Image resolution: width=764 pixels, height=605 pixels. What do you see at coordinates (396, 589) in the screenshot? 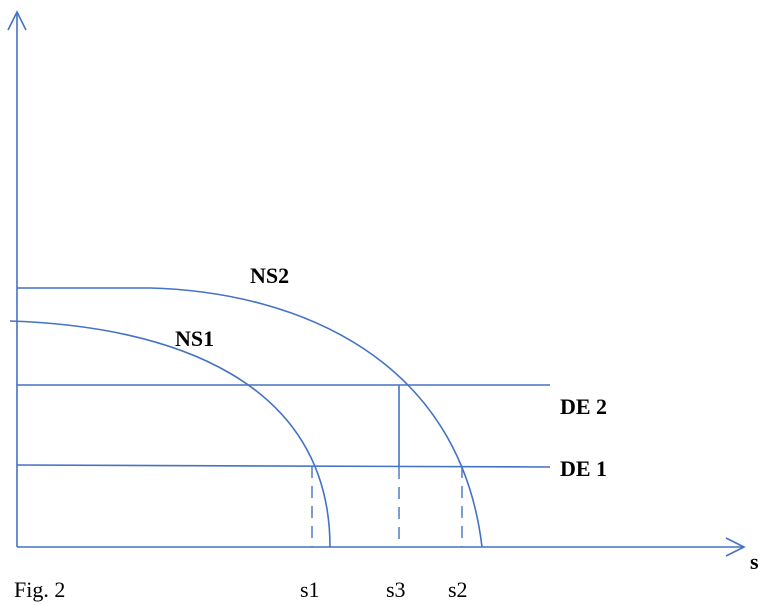
I see `s3-tick-label: s3` at bounding box center [396, 589].